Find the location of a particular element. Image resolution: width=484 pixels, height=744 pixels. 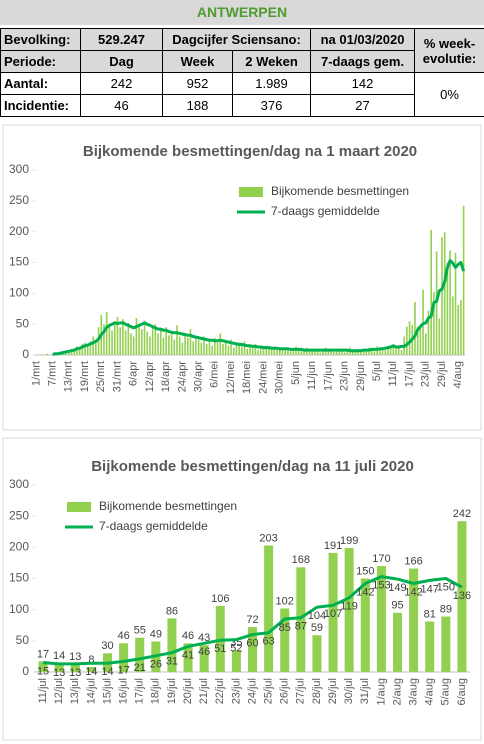

cell: Incidentie: is located at coordinates (40, 105).